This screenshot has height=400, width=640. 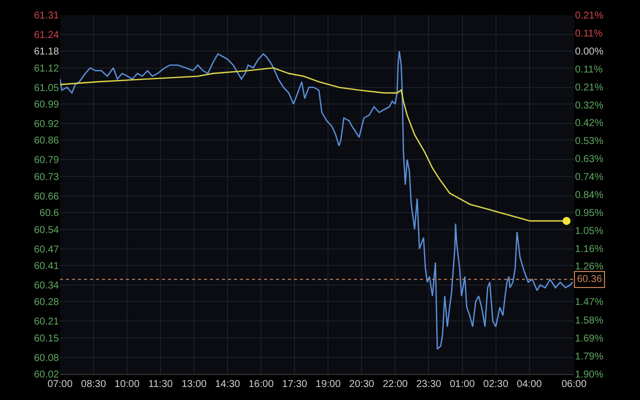 I want to click on y-tick-label: 60.79, so click(x=47, y=160).